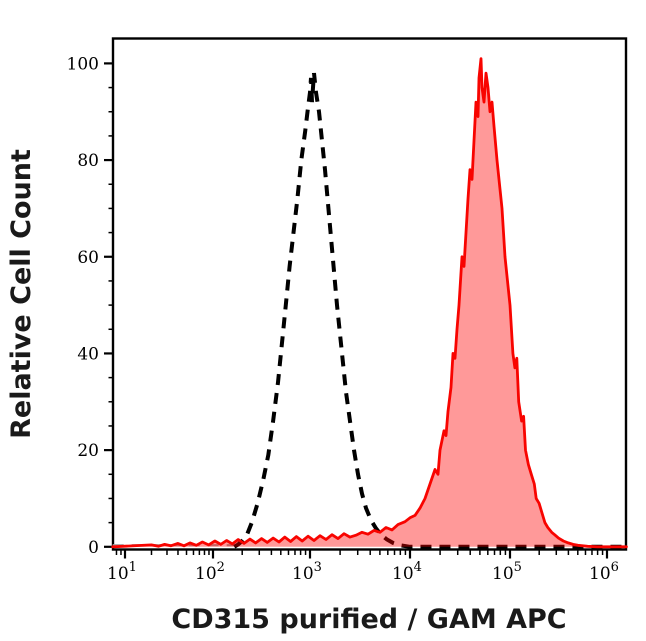  I want to click on y-tick-label: 0, so click(93, 548).